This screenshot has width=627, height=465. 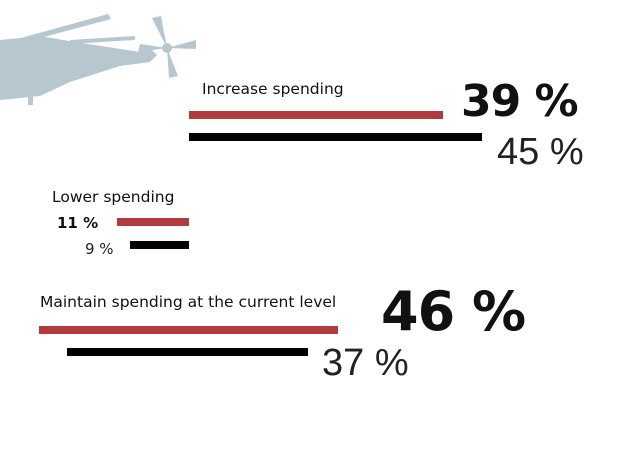 I want to click on helicopter-icon, so click(x=98, y=59).